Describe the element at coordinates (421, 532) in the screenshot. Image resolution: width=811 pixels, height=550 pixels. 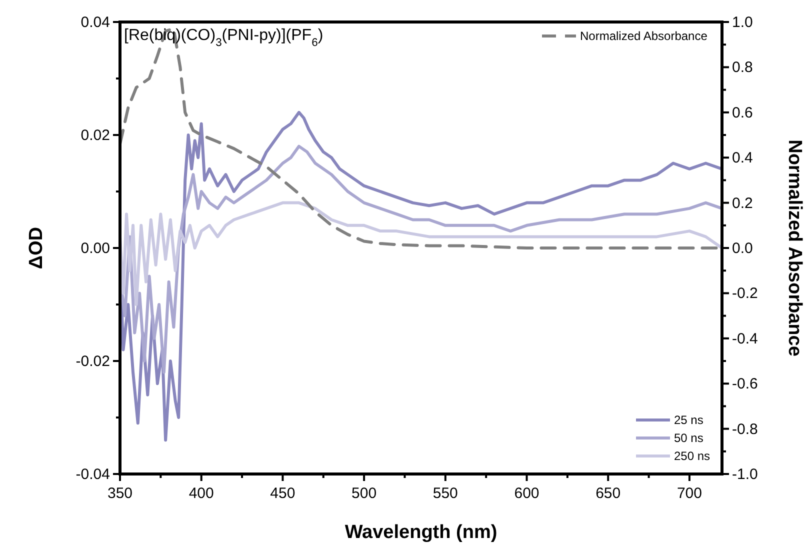
I see `x-axis-title: Wavelength (nm)` at that location.